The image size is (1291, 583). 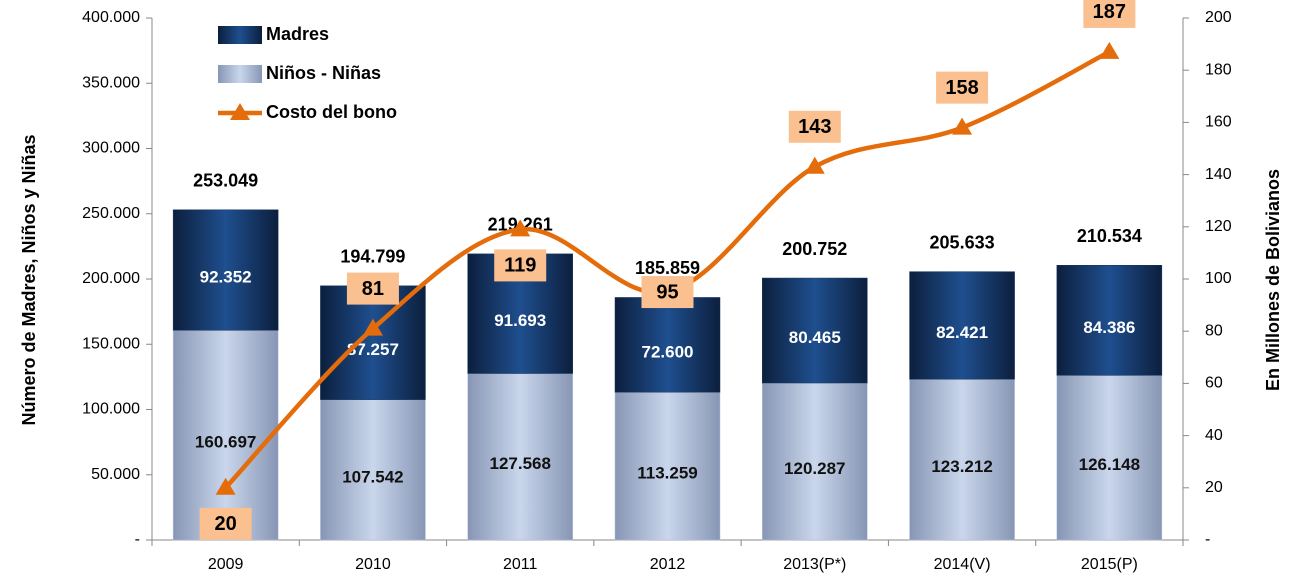 I want to click on segment-label: 80.465, so click(x=815, y=337).